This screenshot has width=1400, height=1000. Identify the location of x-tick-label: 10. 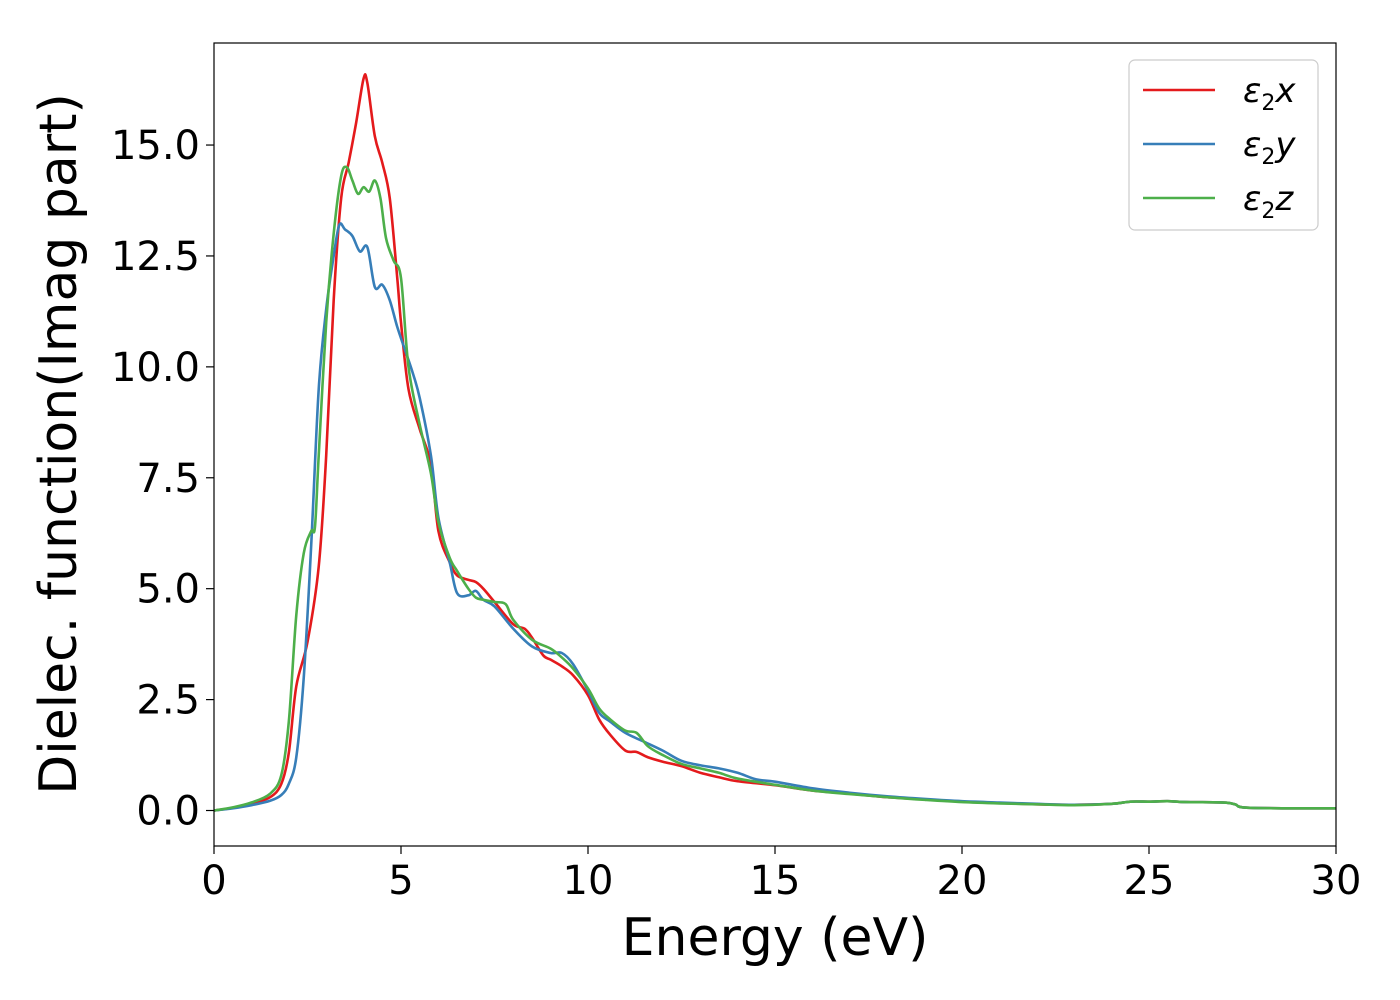
(588, 881).